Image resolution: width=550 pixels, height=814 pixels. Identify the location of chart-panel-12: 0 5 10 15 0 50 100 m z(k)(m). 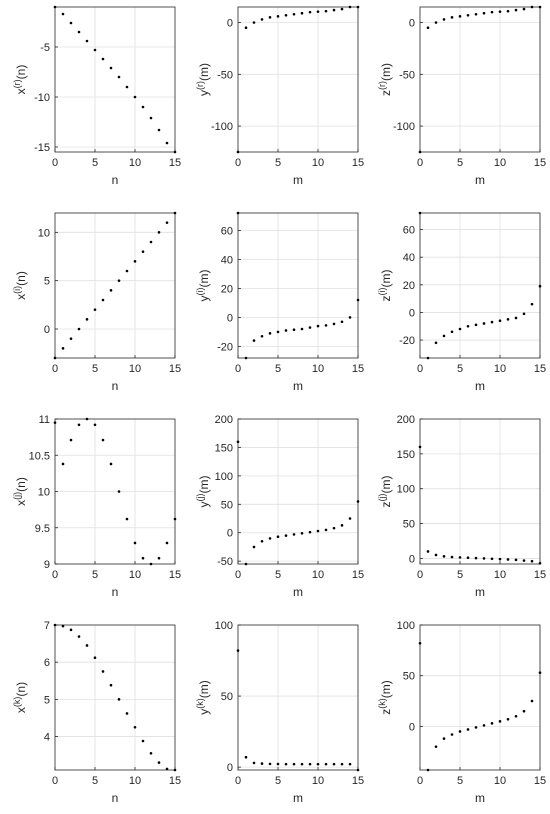
(461, 712).